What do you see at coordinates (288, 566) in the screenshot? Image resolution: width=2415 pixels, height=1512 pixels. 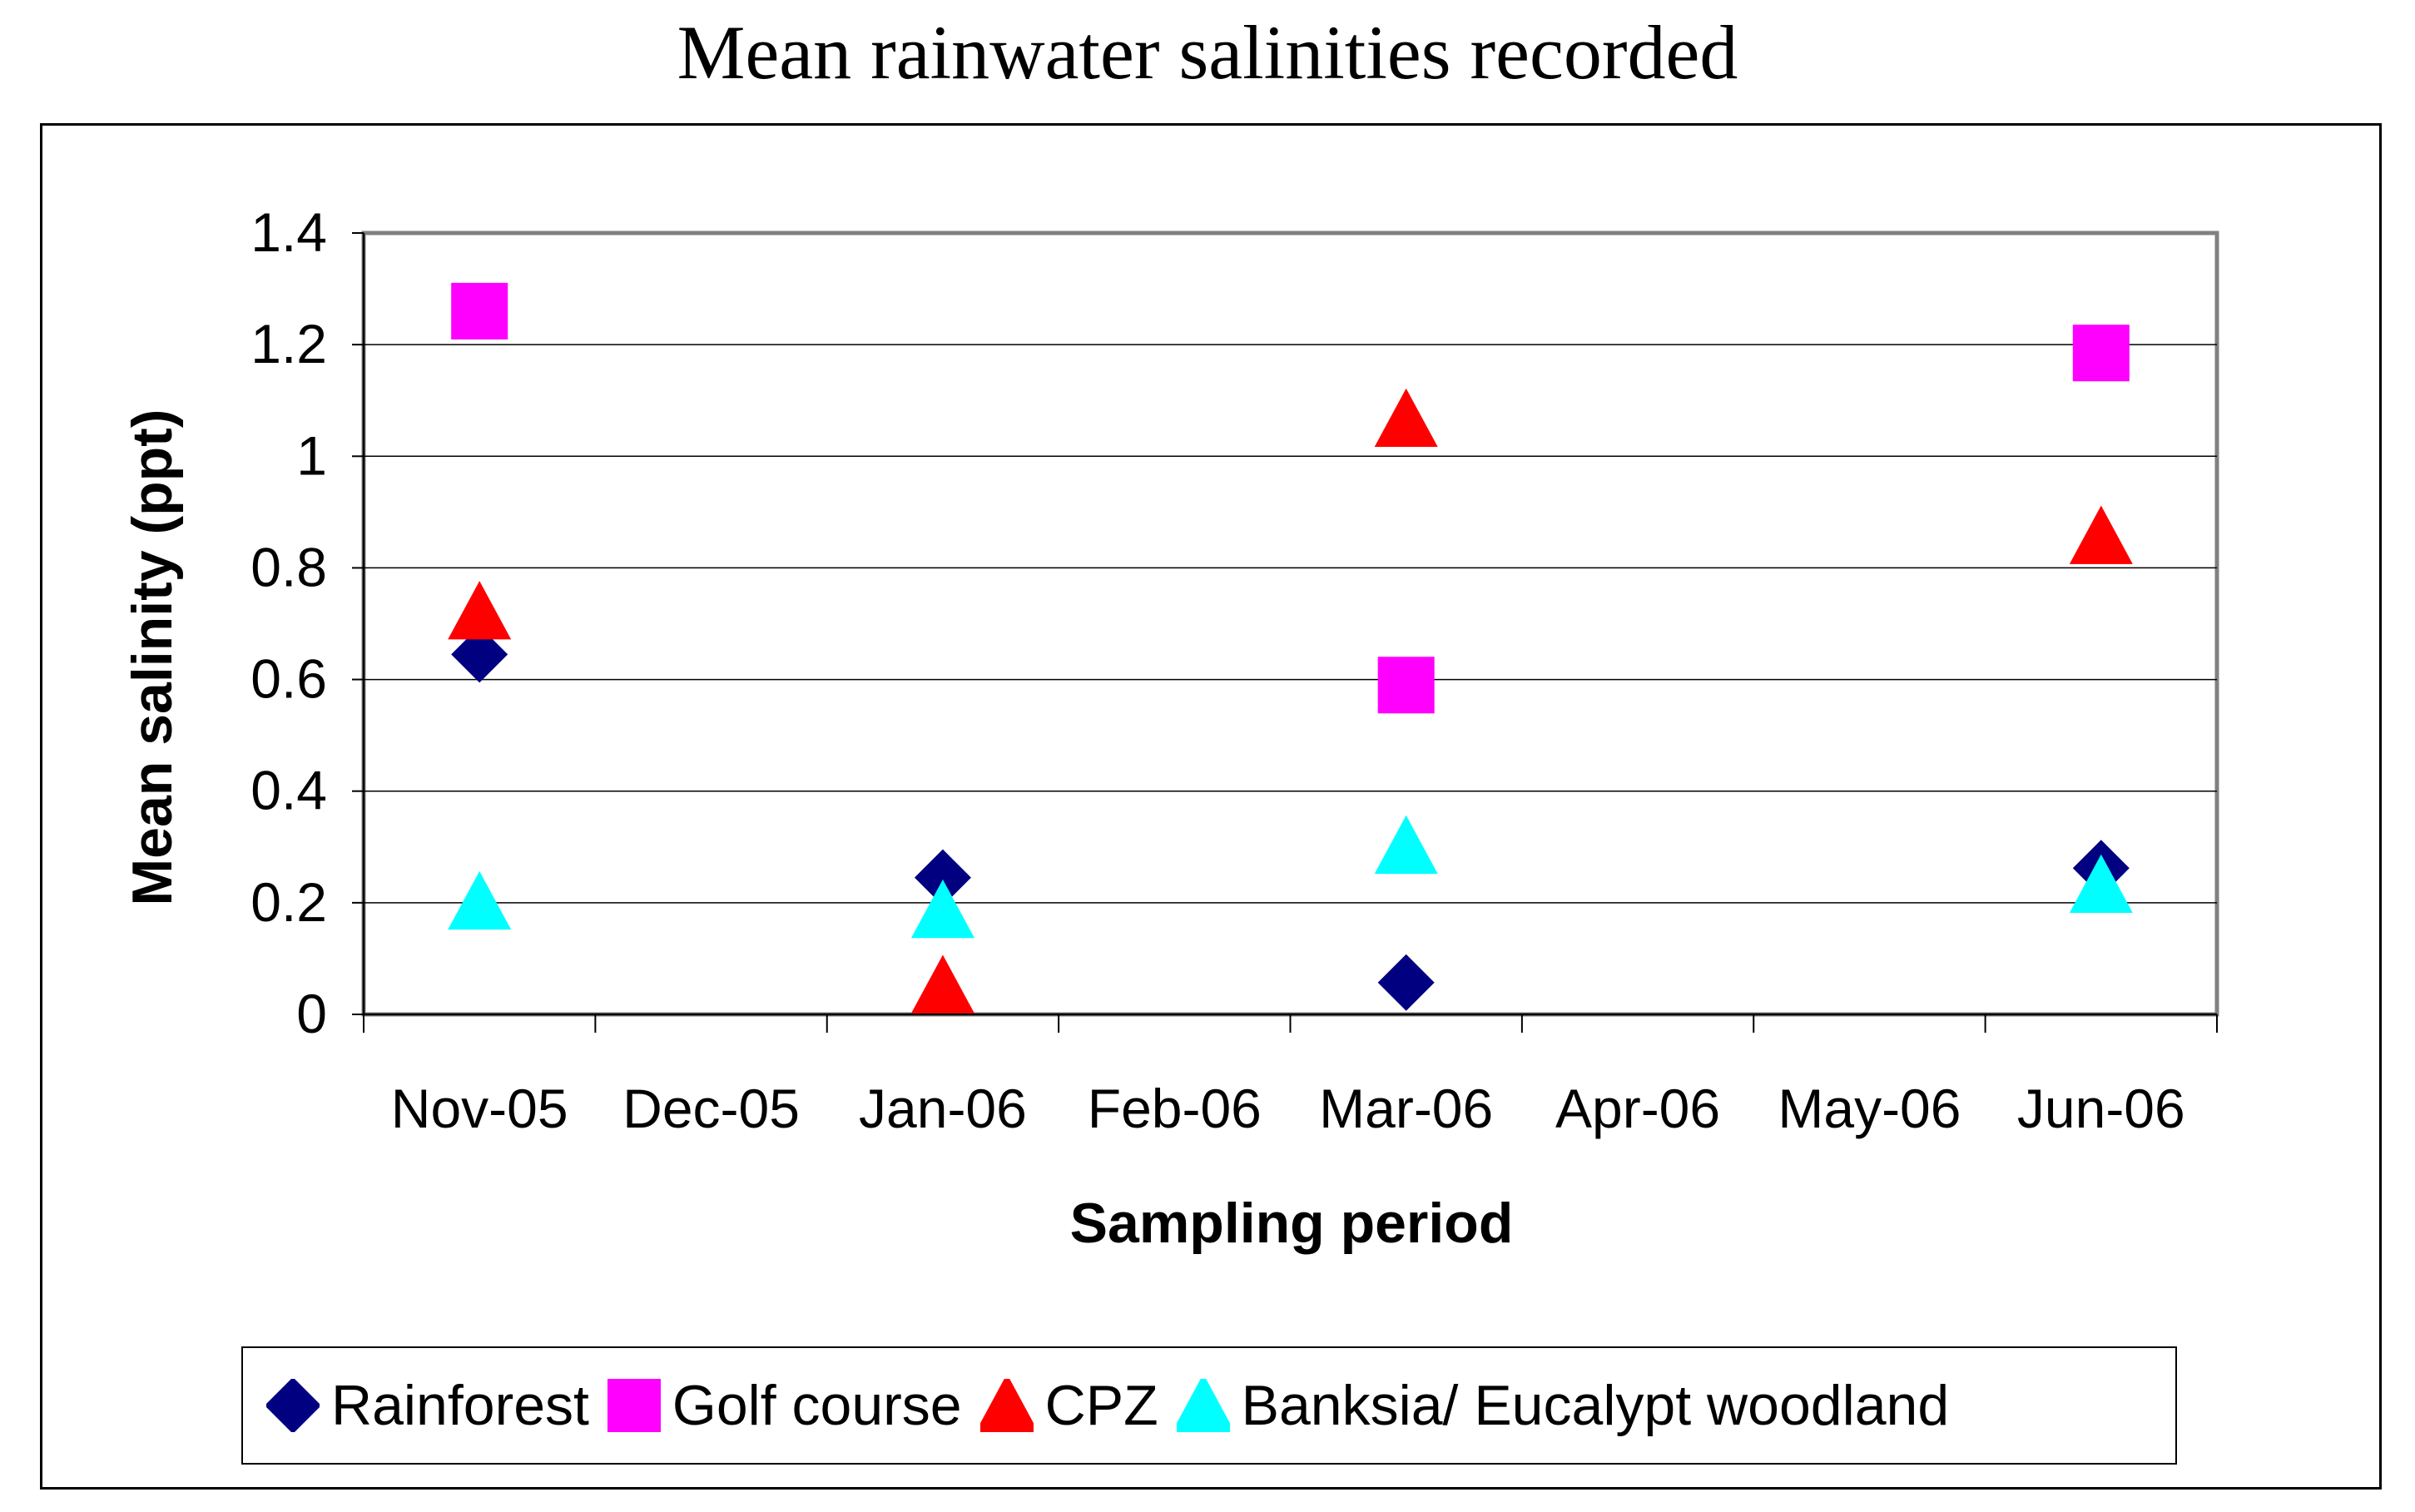 I see `y-tick-label: 0.8` at bounding box center [288, 566].